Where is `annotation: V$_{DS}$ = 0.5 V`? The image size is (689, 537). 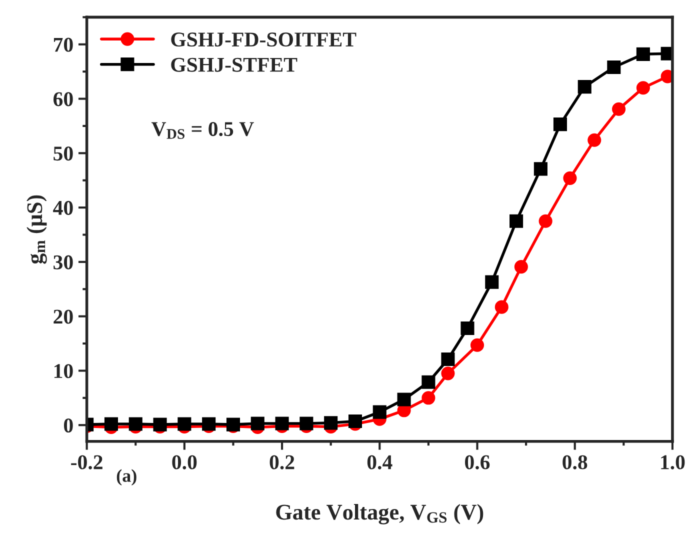 annotation: V$_{DS}$ = 0.5 V is located at coordinates (202, 130).